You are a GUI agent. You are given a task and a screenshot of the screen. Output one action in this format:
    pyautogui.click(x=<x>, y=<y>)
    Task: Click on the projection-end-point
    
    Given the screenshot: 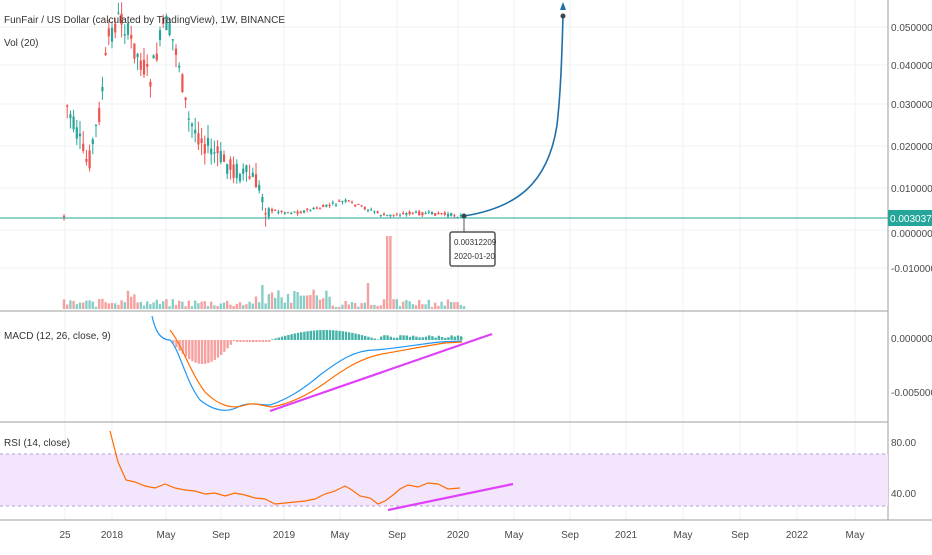 What is the action you would take?
    pyautogui.click(x=563, y=16)
    